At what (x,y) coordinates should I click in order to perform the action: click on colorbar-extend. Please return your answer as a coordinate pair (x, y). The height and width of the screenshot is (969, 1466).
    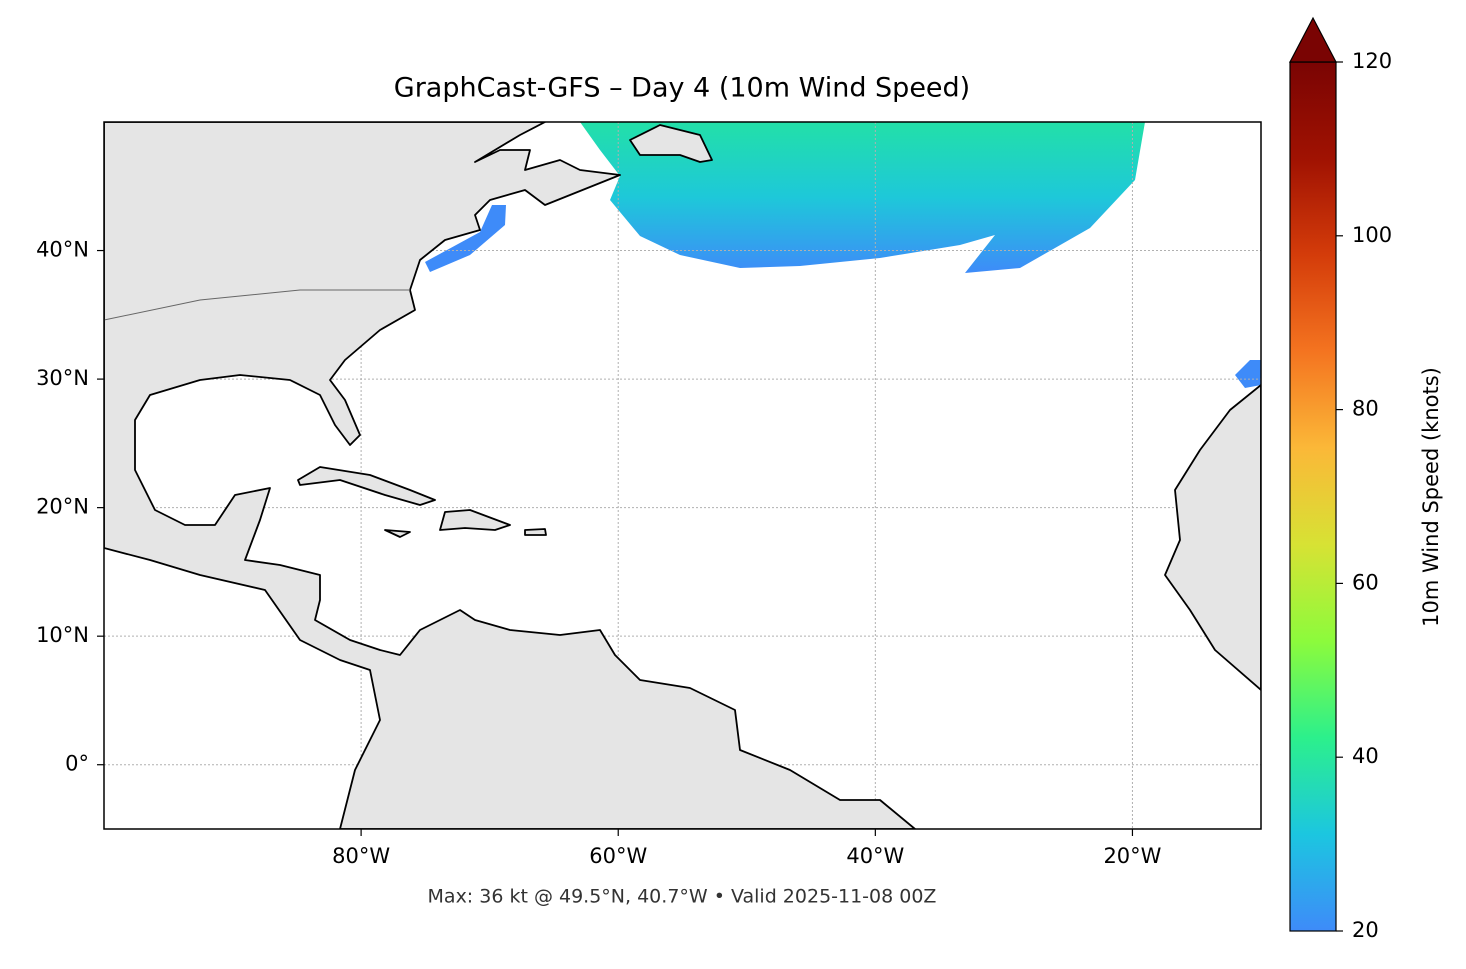
    Looking at the image, I should click on (1313, 39).